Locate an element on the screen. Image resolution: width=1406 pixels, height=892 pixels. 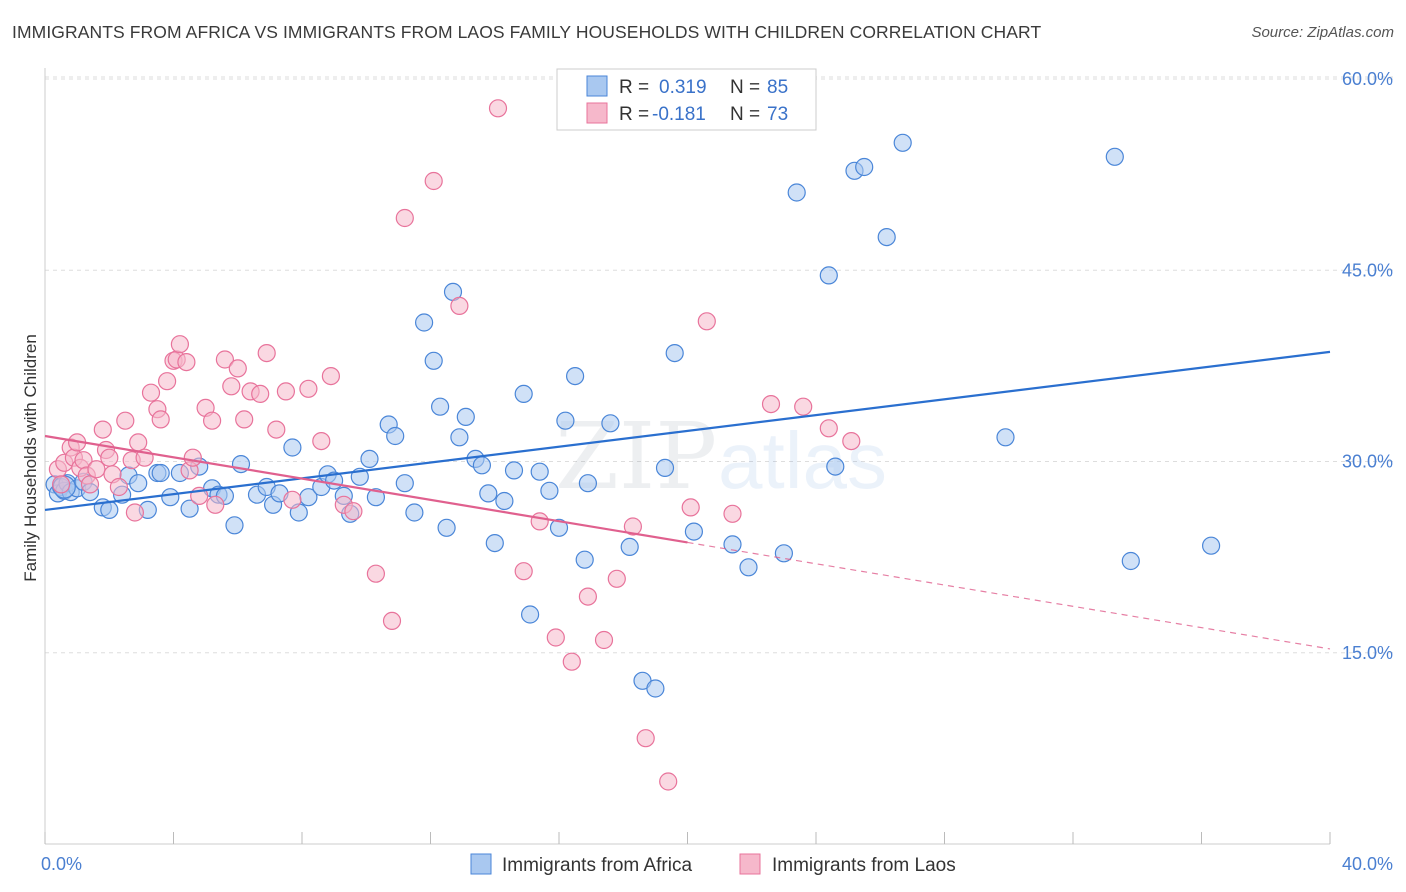
legend-r-value-laos: -0.181 is located at coordinates (679, 114).